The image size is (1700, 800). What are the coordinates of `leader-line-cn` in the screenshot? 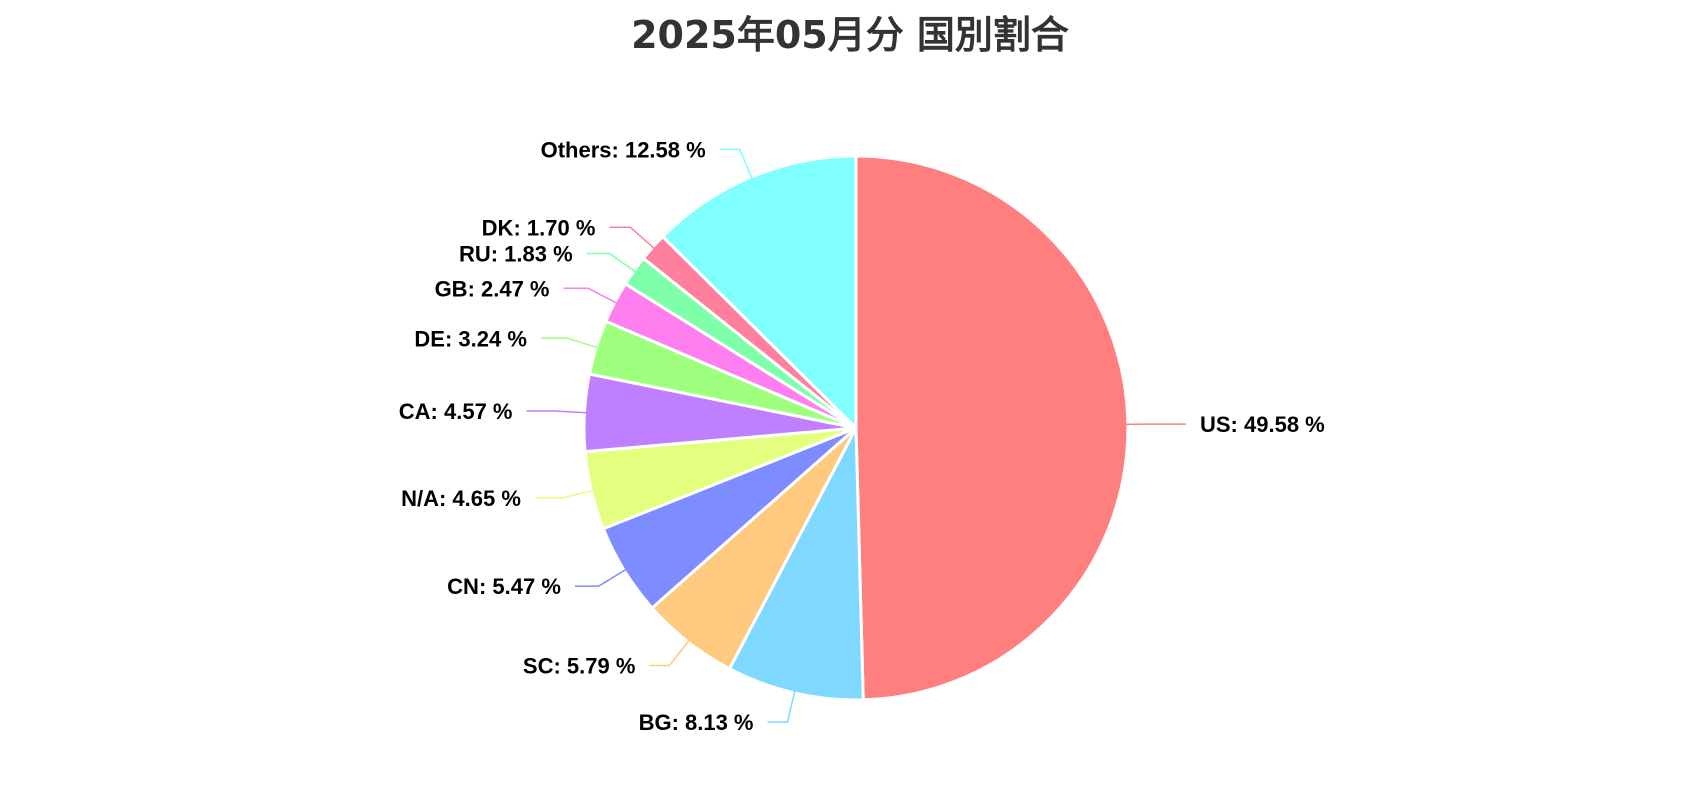 It's located at (600, 577).